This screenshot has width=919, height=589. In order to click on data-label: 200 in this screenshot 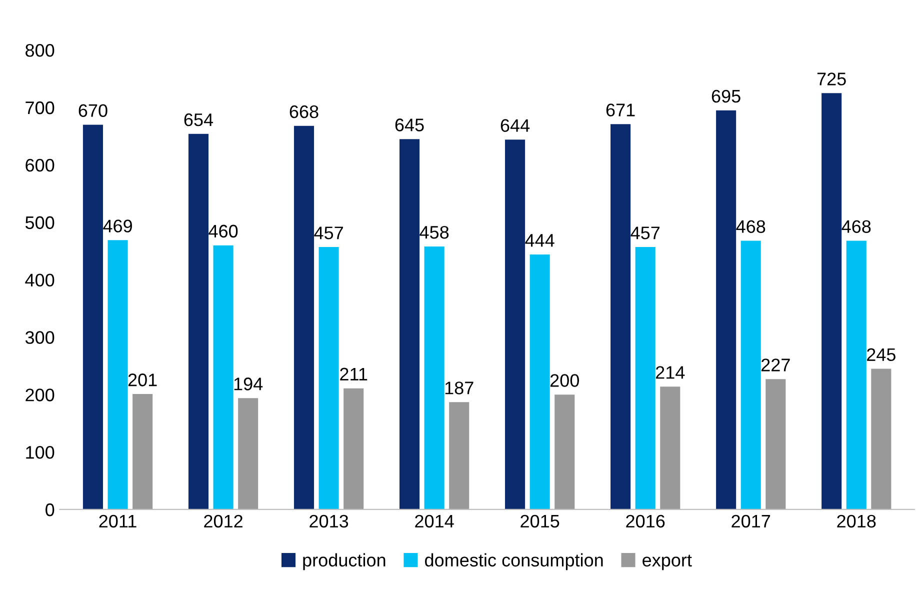, I will do `click(564, 380)`.